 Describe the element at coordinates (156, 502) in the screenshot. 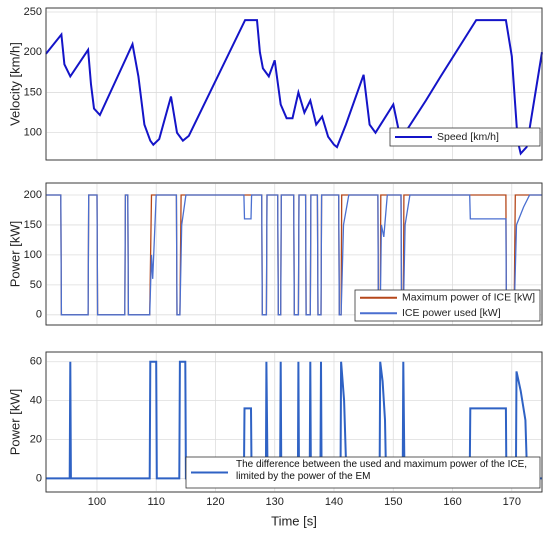

I see `x-tick-label: 110` at that location.